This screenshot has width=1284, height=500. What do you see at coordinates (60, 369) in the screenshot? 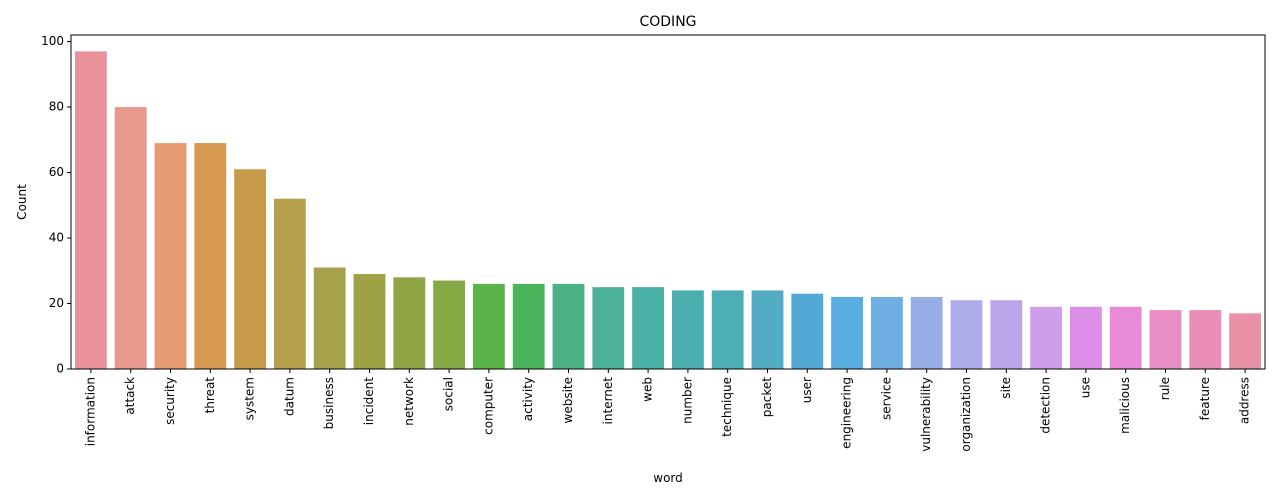
I see `y-tick-label: 0` at bounding box center [60, 369].